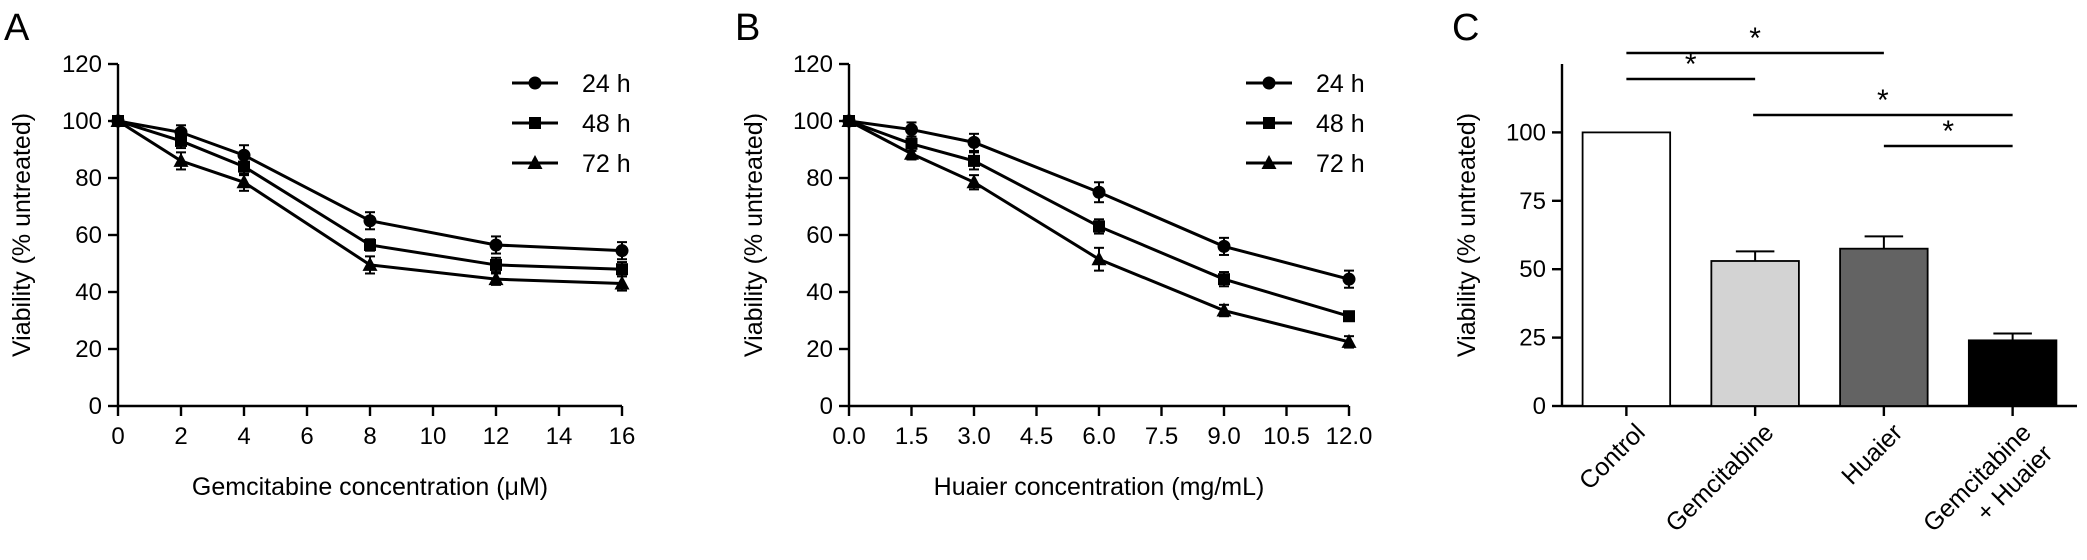 This screenshot has width=2087, height=560. I want to click on y-tick-label: 50, so click(1532, 269).